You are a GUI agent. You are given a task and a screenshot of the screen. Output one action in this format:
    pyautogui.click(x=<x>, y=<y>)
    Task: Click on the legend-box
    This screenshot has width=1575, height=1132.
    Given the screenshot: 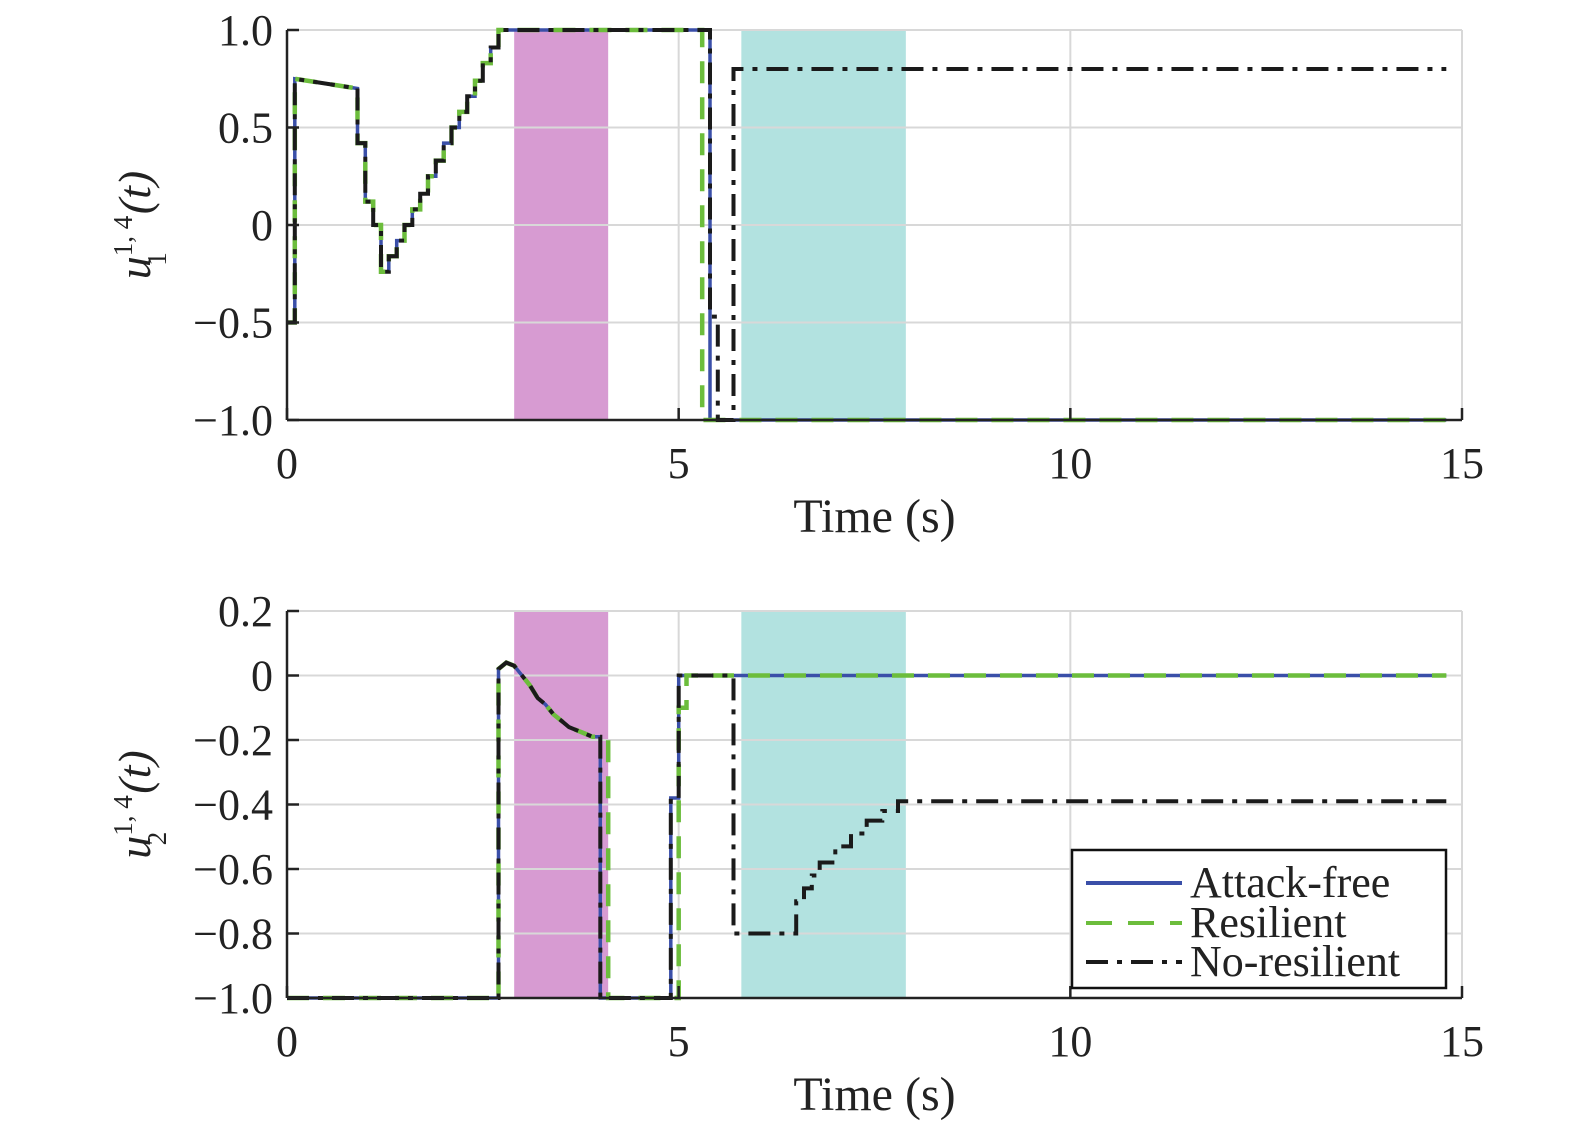 What is the action you would take?
    pyautogui.click(x=1259, y=919)
    